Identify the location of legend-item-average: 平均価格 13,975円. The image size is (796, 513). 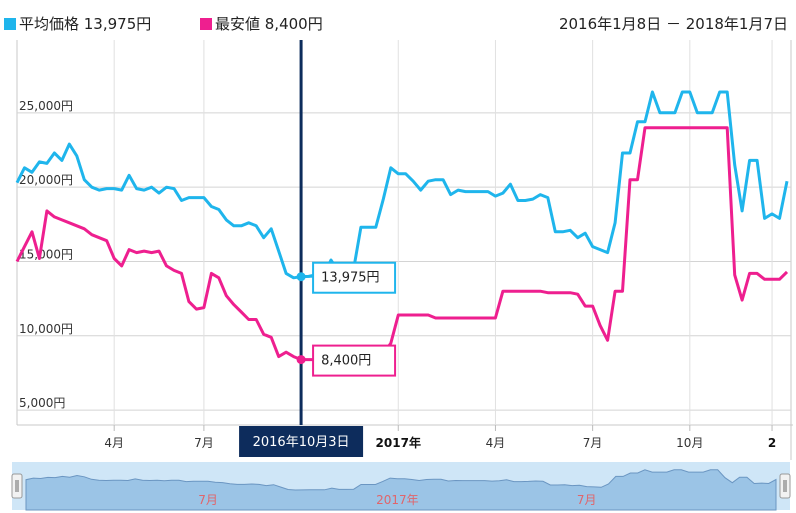
(77, 23).